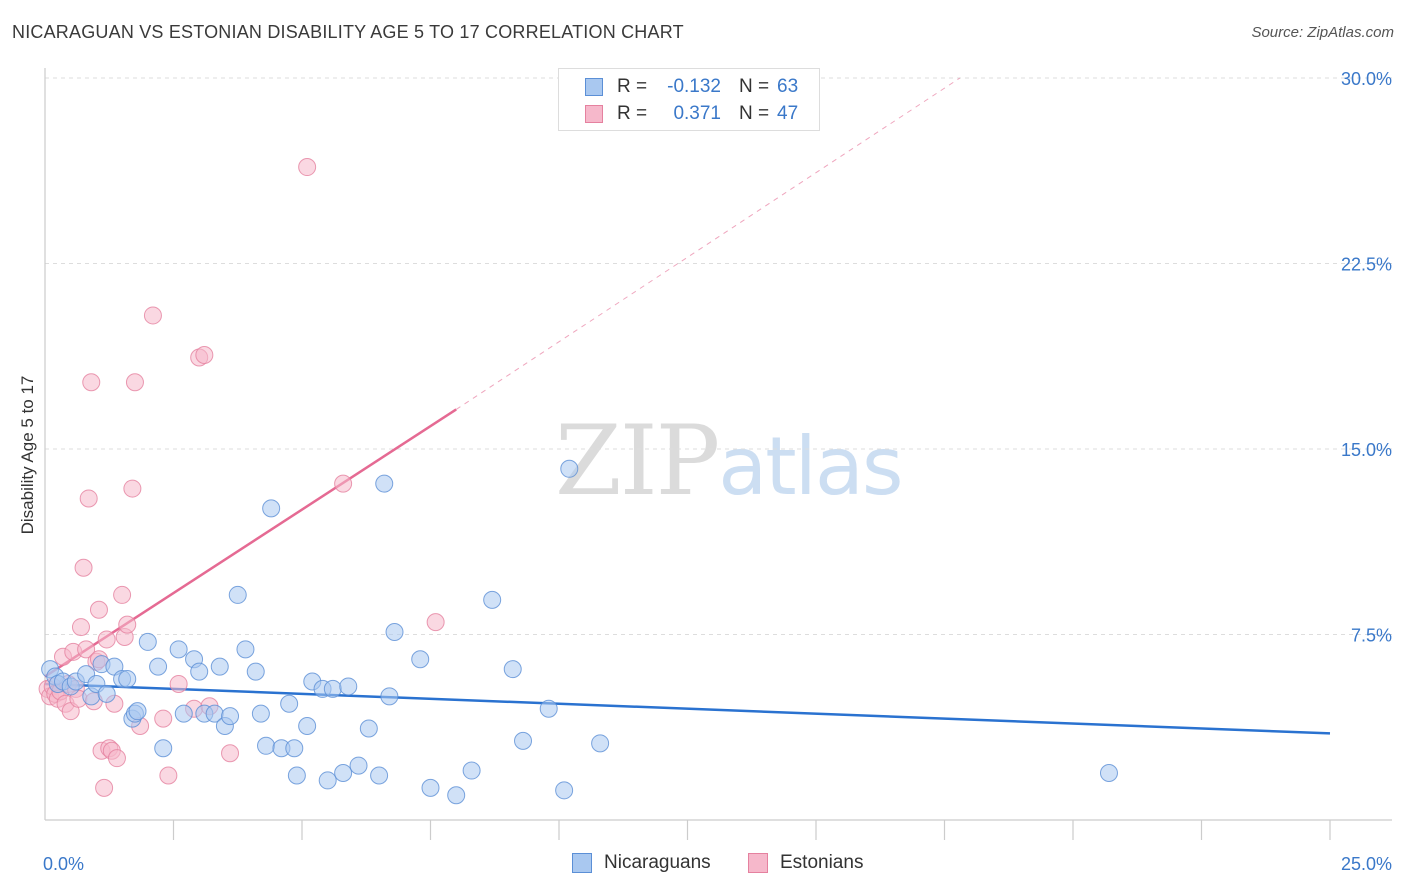 The width and height of the screenshot is (1406, 892). I want to click on legend-swatch-nicaraguans, so click(594, 87).